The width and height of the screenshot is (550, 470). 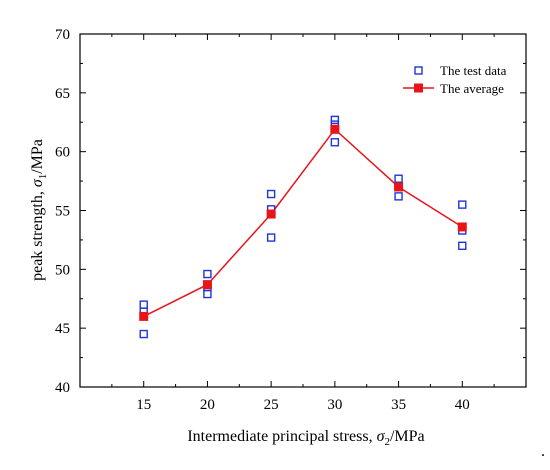 I want to click on y-tick-label: 70, so click(x=62, y=35).